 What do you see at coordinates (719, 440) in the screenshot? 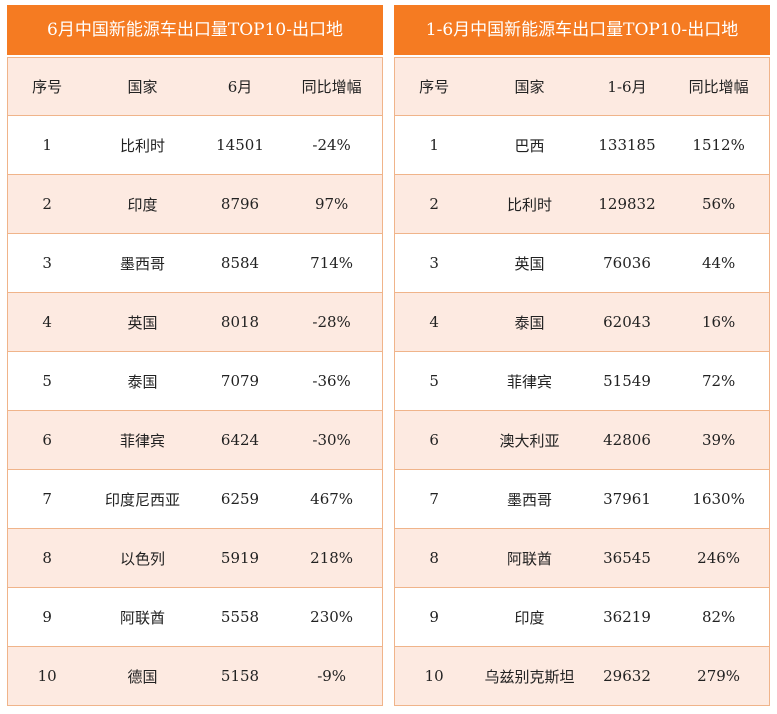
I see `table-cell: 39%` at bounding box center [719, 440].